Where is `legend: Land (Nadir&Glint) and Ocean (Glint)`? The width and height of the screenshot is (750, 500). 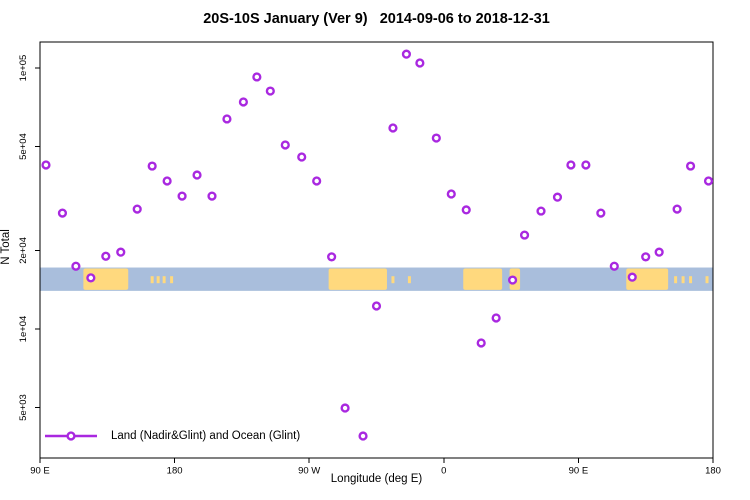 legend: Land (Nadir&Glint) and Ocean (Glint) is located at coordinates (172, 436).